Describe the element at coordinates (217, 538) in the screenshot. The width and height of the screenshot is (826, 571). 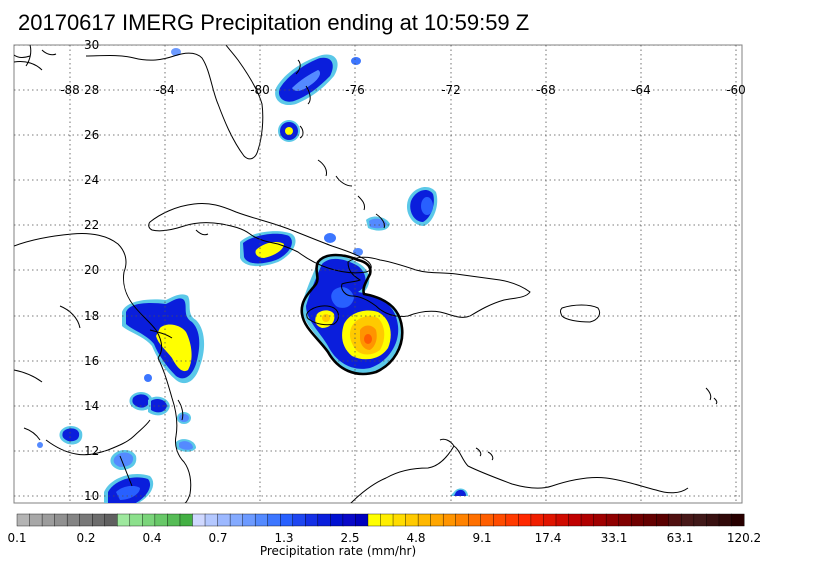
I see `colorbar-label: 0.7` at that location.